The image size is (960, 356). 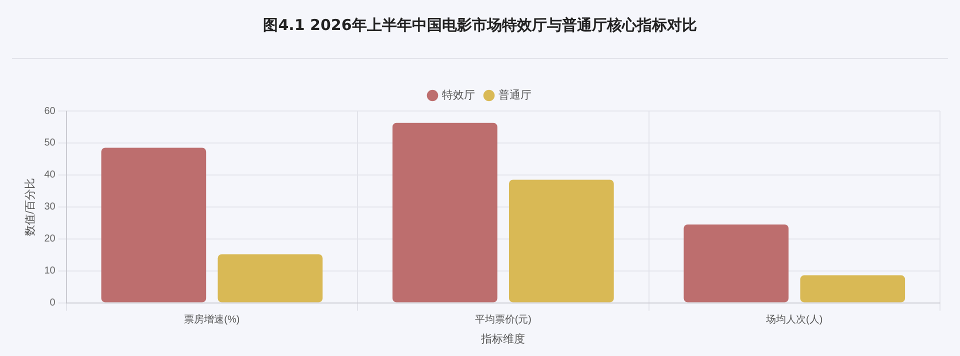 What do you see at coordinates (50, 207) in the screenshot?
I see `y-tick-label: 30` at bounding box center [50, 207].